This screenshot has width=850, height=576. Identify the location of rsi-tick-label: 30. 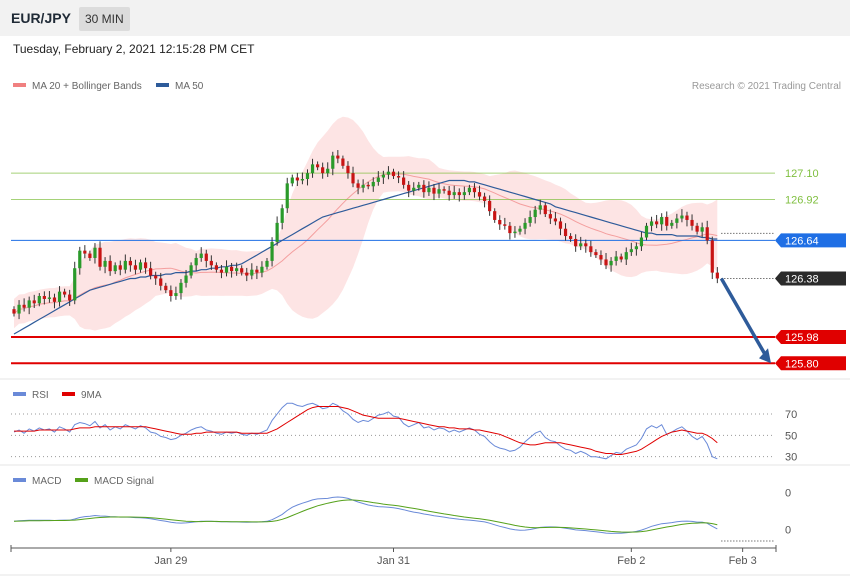
(791, 458).